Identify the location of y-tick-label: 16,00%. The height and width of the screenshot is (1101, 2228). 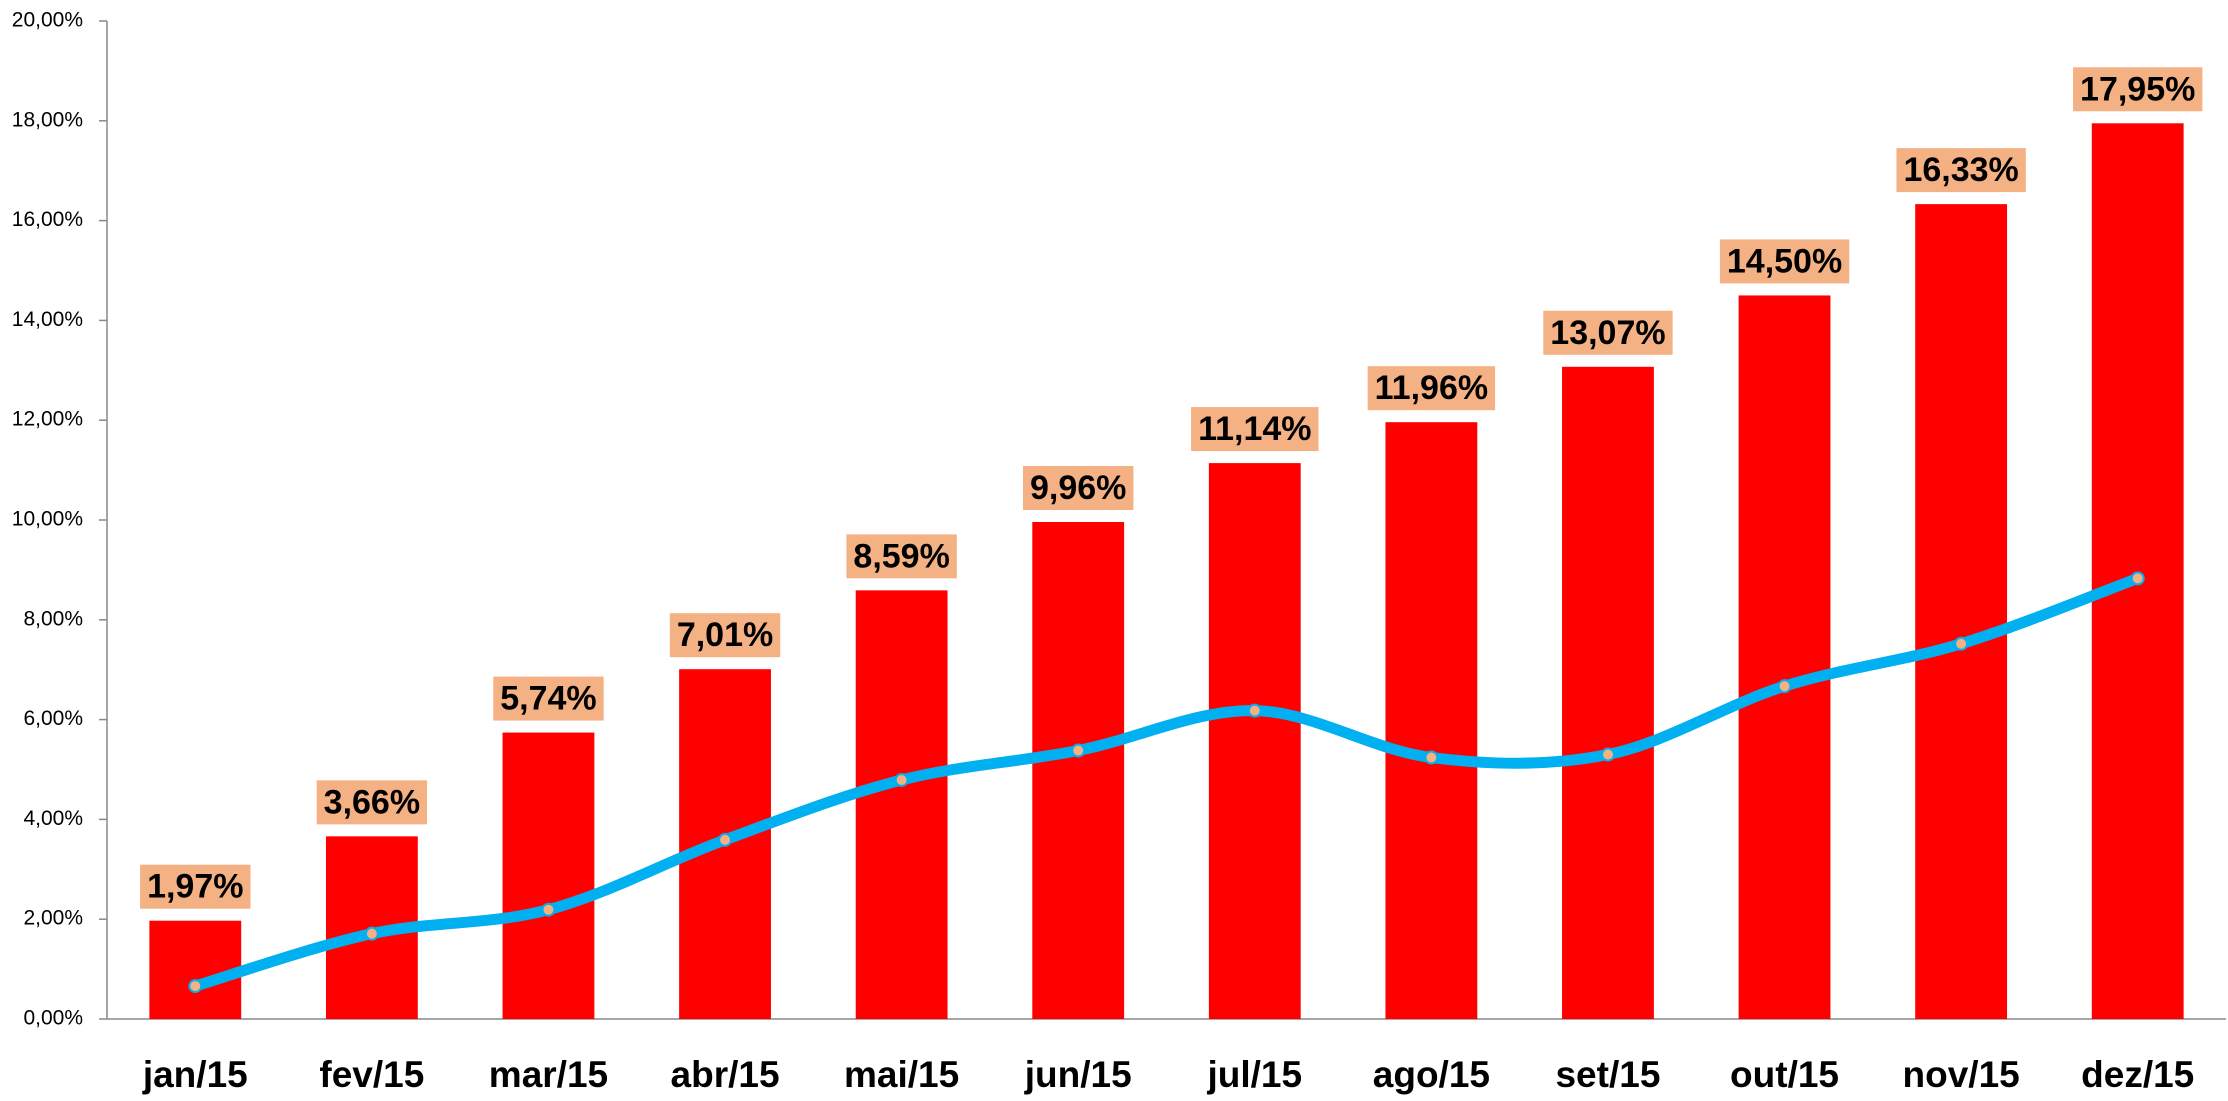
(47, 219).